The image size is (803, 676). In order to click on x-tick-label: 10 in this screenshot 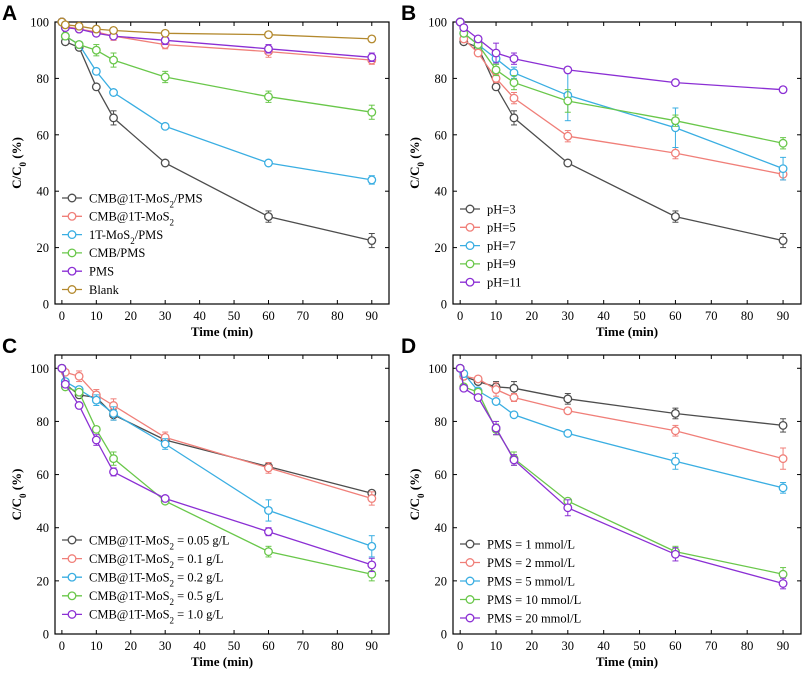, I will do `click(496, 316)`.